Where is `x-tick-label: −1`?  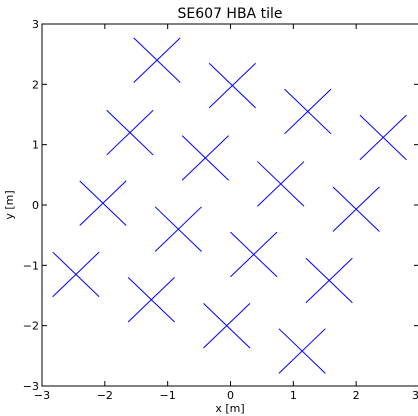 x-tick-label: −1 is located at coordinates (168, 395).